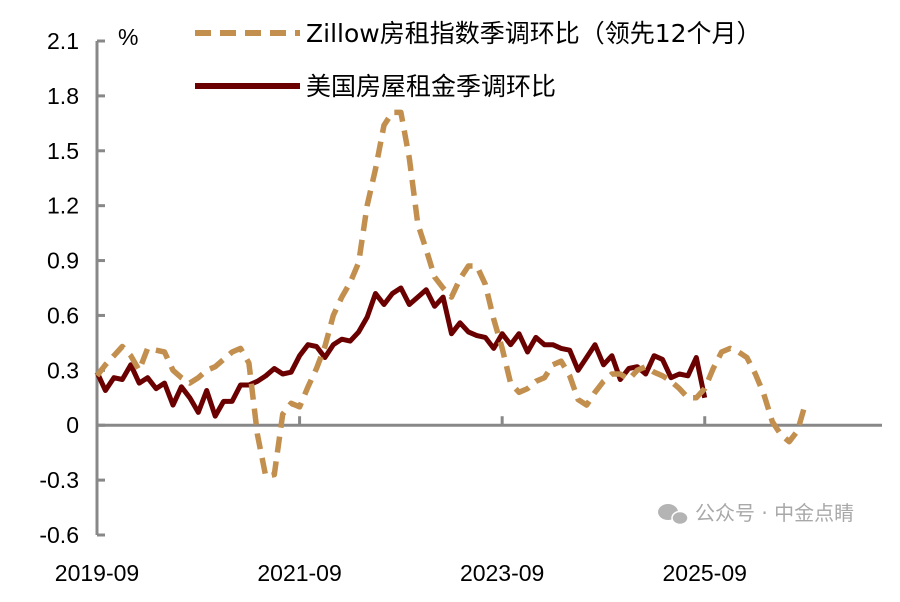 The height and width of the screenshot is (602, 900). Describe the element at coordinates (63, 41) in the screenshot. I see `y-tick-label: 2.1` at that location.